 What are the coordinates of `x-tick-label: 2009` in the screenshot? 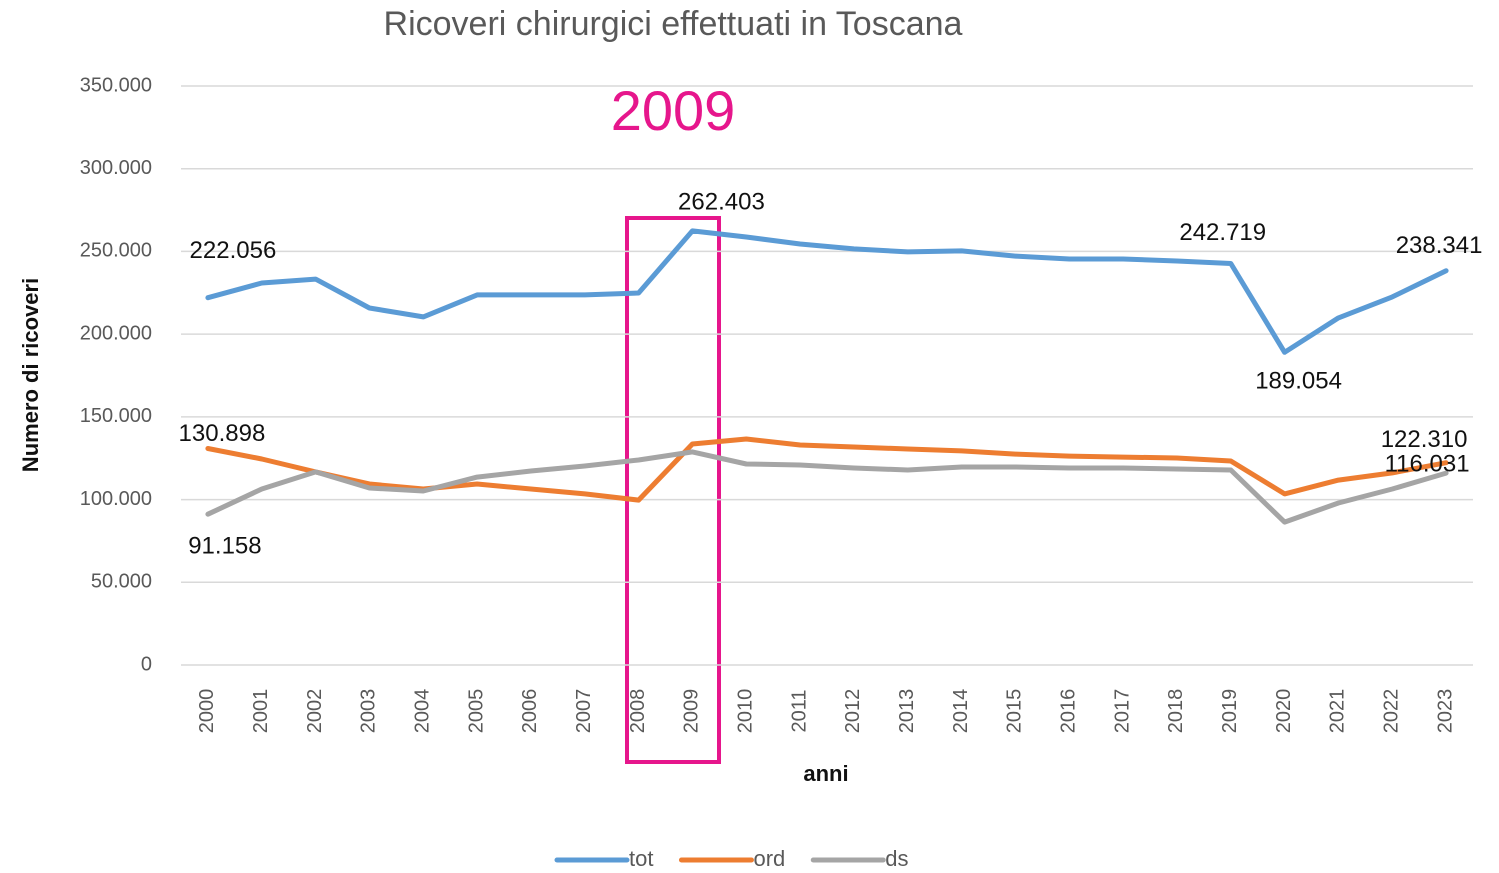 It's located at (692, 711).